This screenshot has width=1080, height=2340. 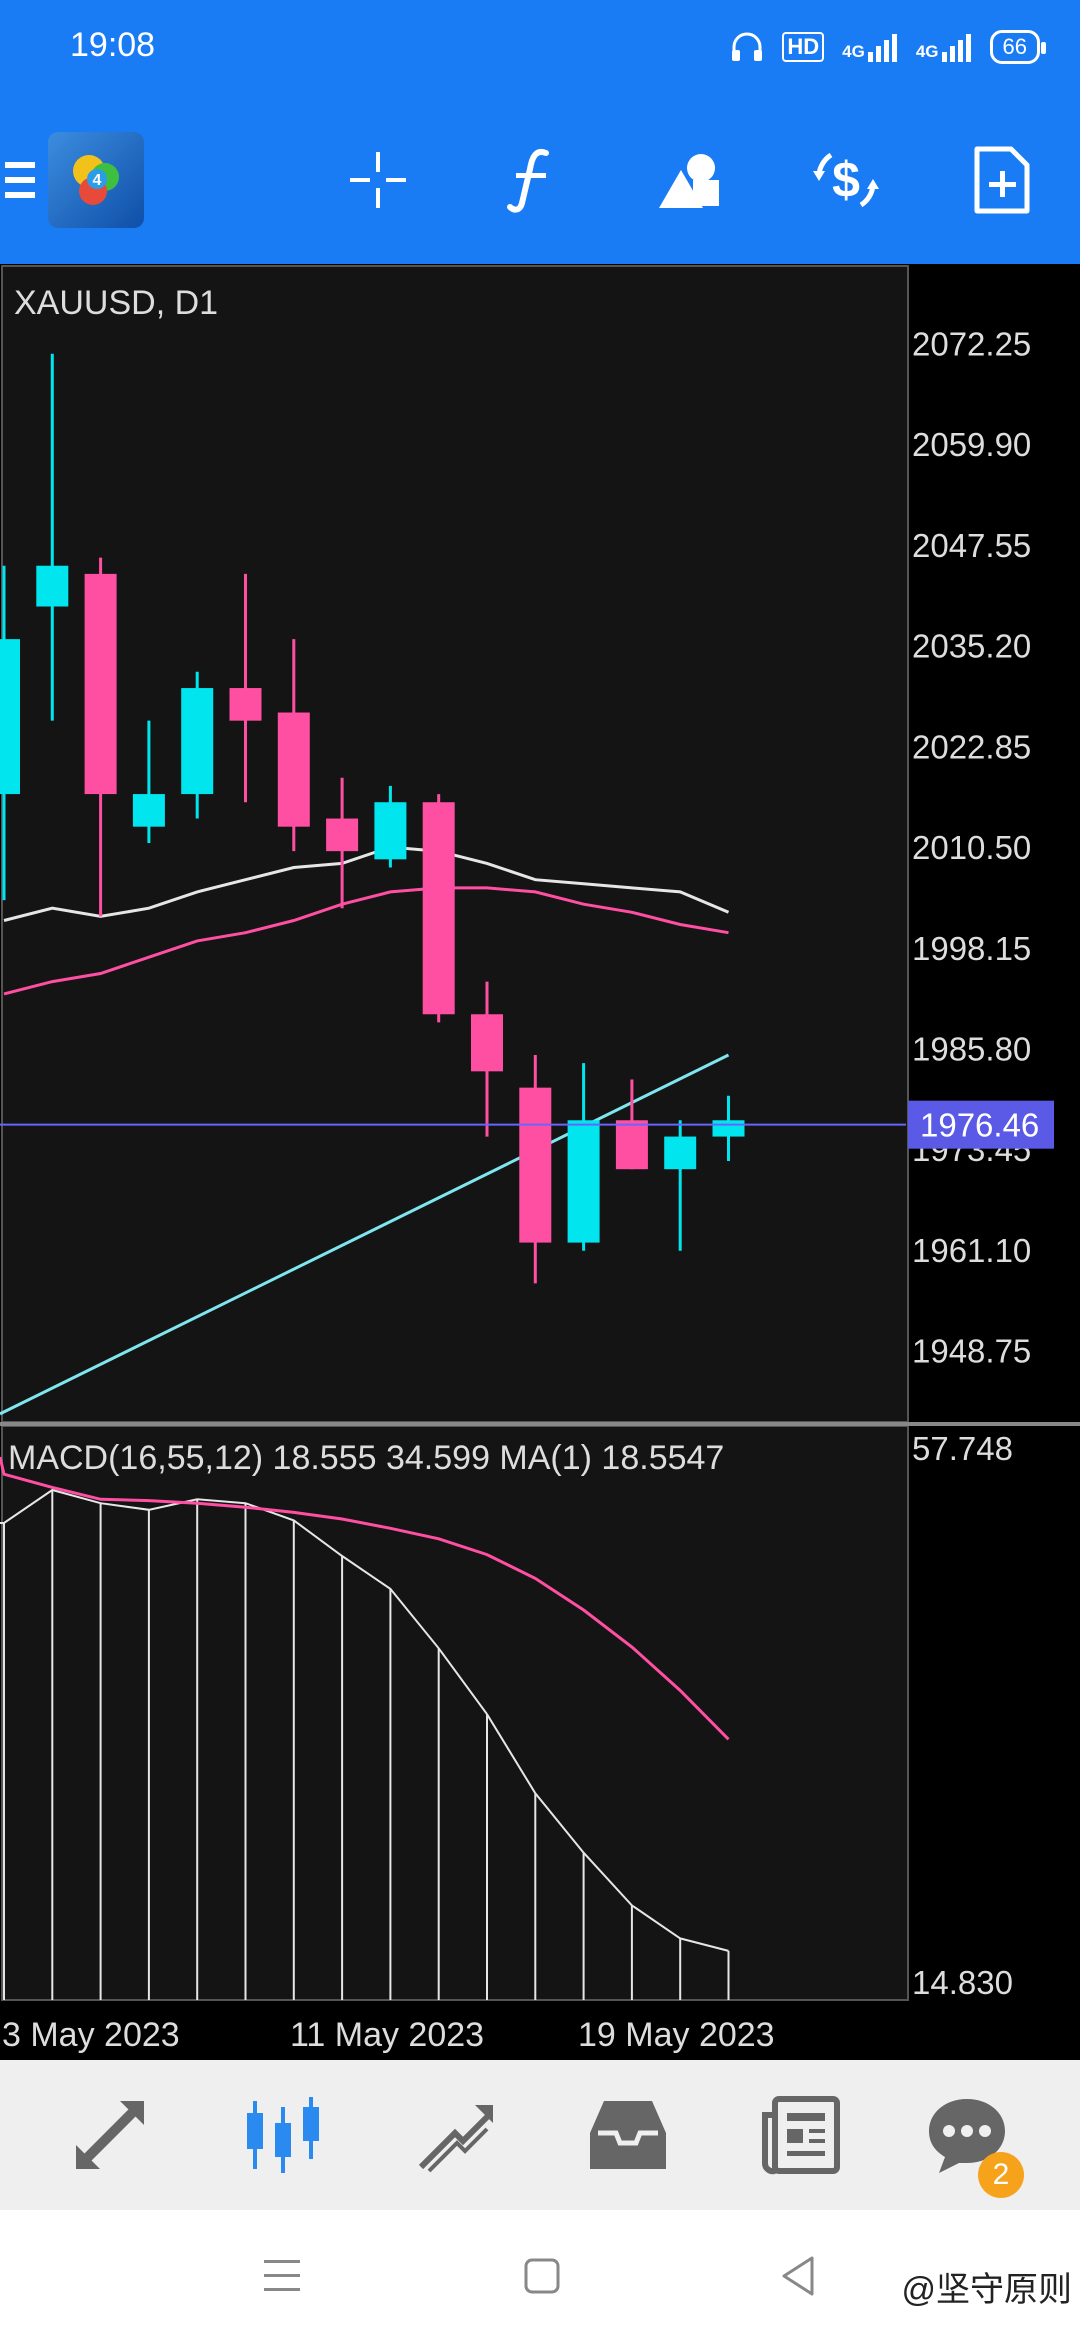 What do you see at coordinates (455, 2139) in the screenshot?
I see `trade-icon` at bounding box center [455, 2139].